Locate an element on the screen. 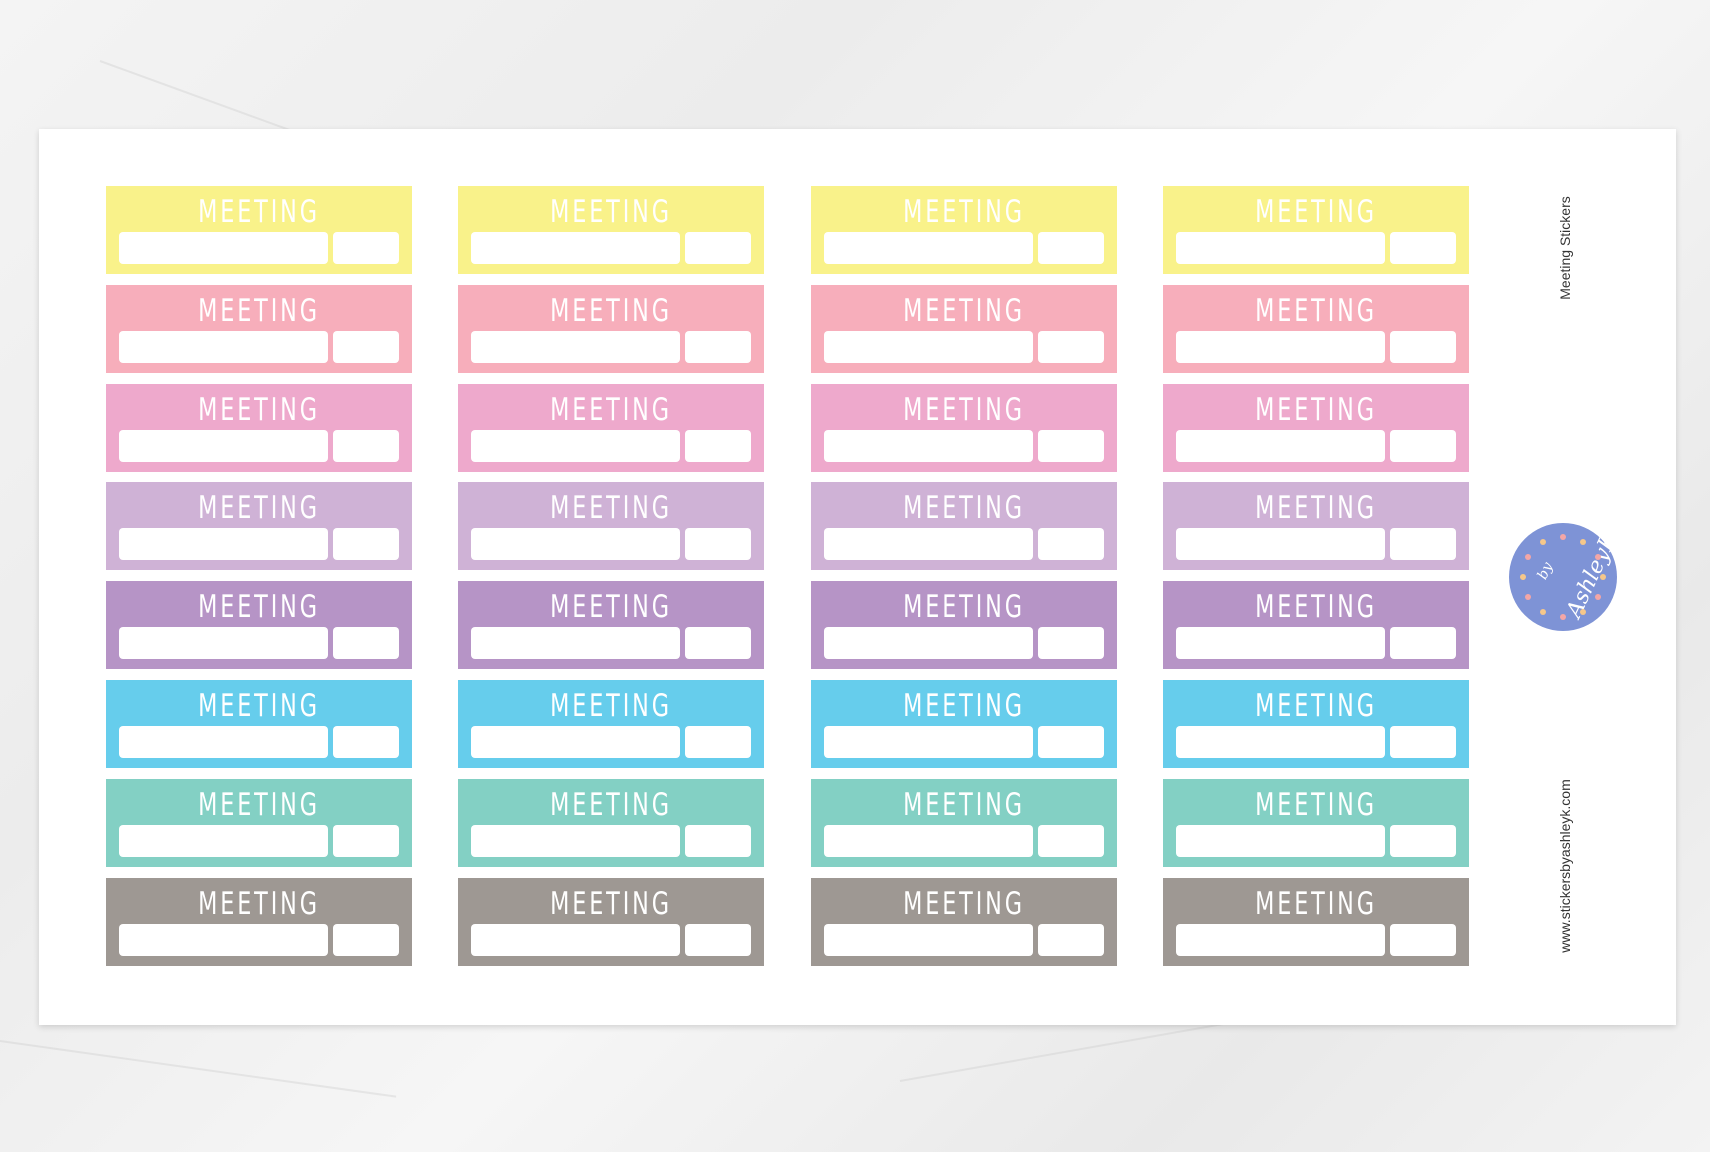 The width and height of the screenshot is (1710, 1152). sheet-title: Meeting Stickers is located at coordinates (1565, 248).